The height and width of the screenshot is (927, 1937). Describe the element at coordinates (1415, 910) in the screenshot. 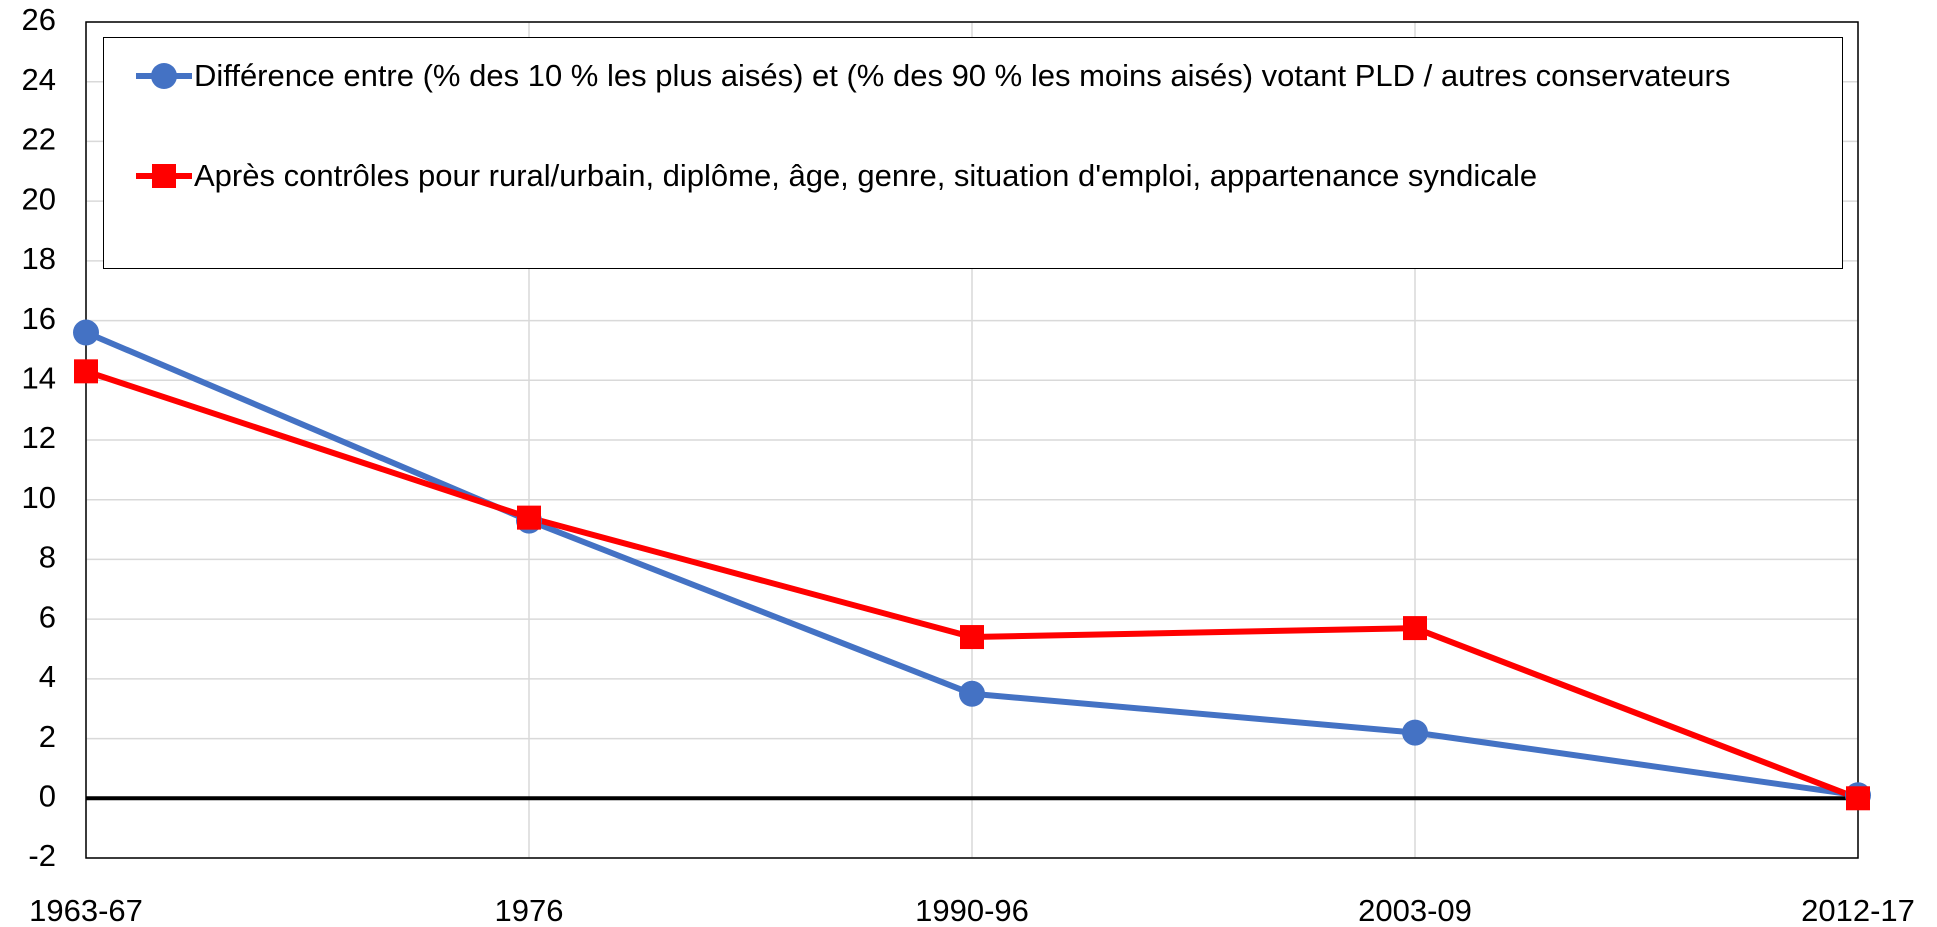

I see `x-tick-label: 2003-09` at that location.